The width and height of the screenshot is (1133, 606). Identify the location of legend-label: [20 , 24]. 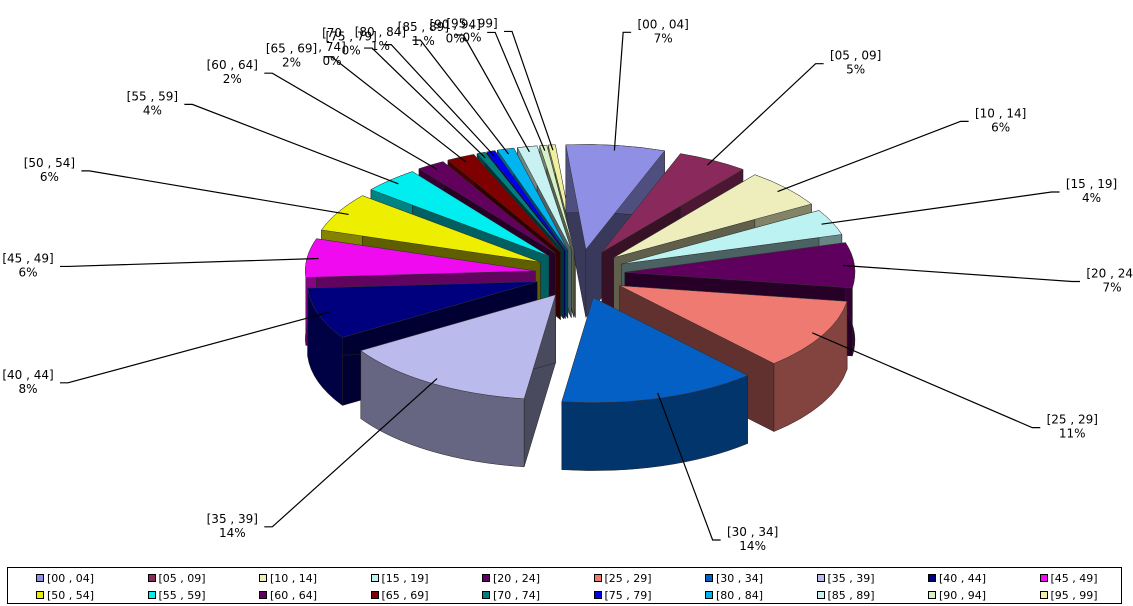
(517, 578).